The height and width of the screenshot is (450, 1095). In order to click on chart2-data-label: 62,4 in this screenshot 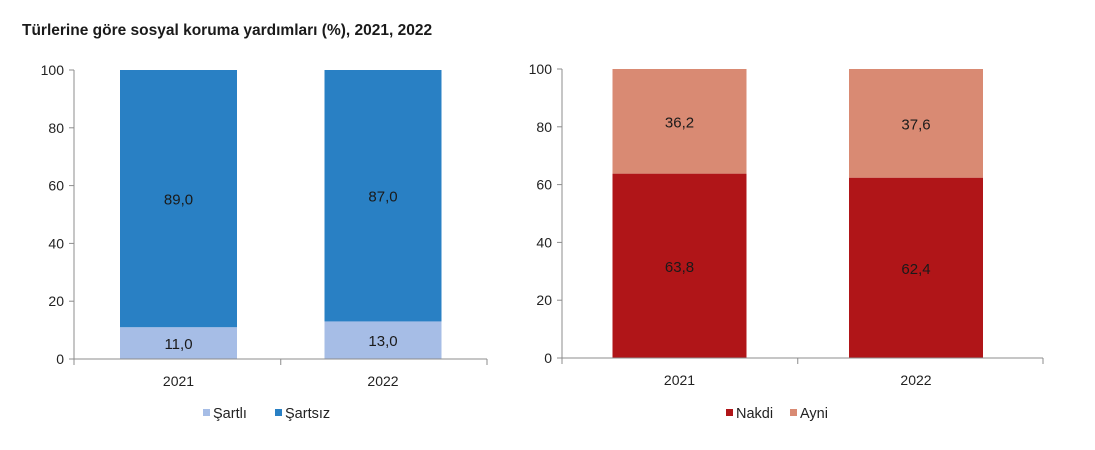, I will do `click(915, 269)`.